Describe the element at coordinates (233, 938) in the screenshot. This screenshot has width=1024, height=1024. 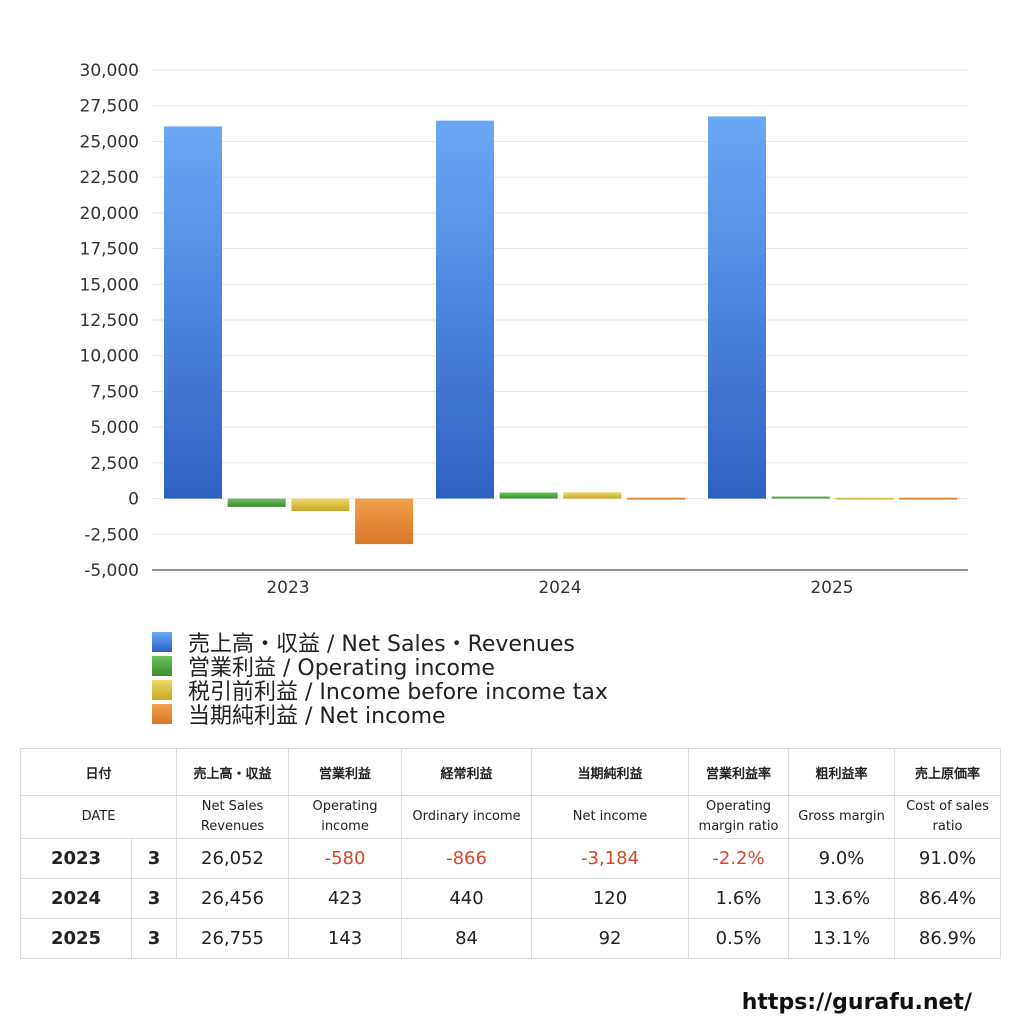
I see `table-cell: 26,755` at that location.